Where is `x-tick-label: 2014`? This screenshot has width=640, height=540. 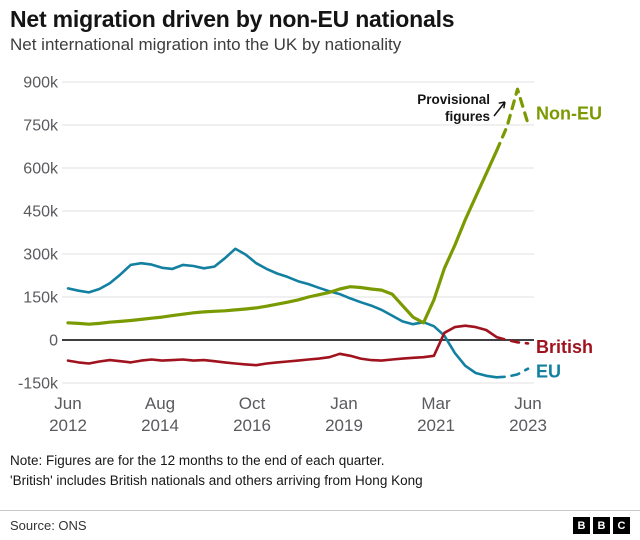
x-tick-label: 2014 is located at coordinates (160, 425).